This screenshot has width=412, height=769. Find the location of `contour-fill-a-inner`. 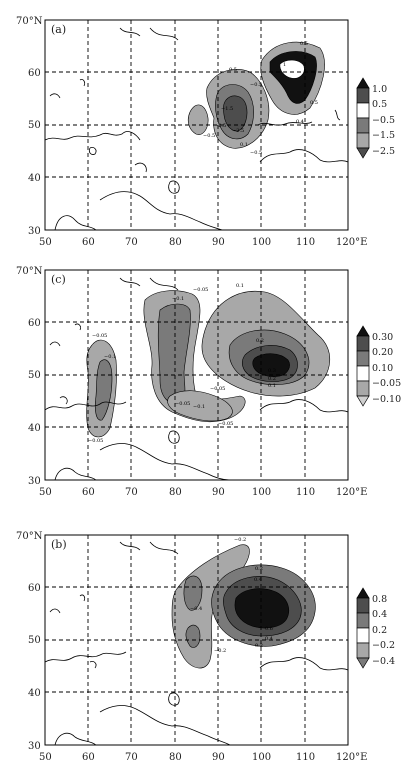

contour-fill-a-inner is located at coordinates (235, 113).